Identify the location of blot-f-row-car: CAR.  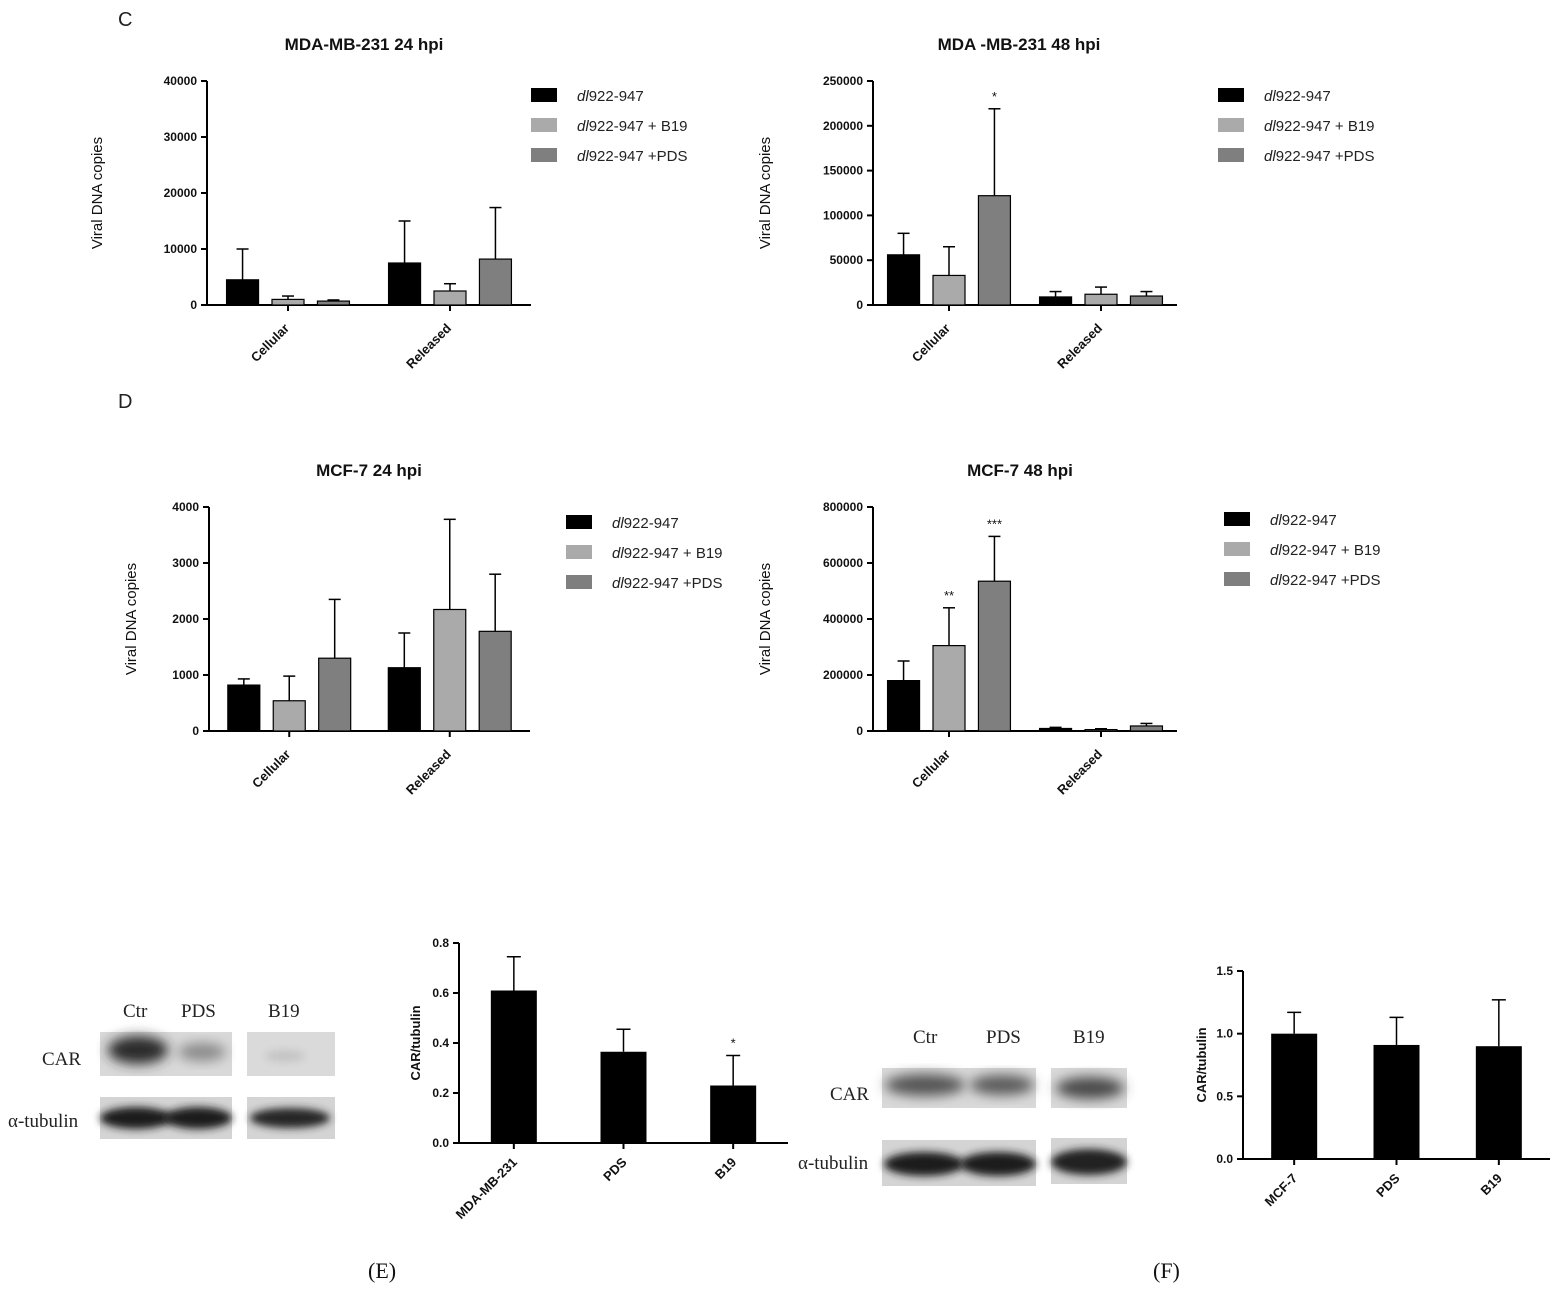
(849, 1094).